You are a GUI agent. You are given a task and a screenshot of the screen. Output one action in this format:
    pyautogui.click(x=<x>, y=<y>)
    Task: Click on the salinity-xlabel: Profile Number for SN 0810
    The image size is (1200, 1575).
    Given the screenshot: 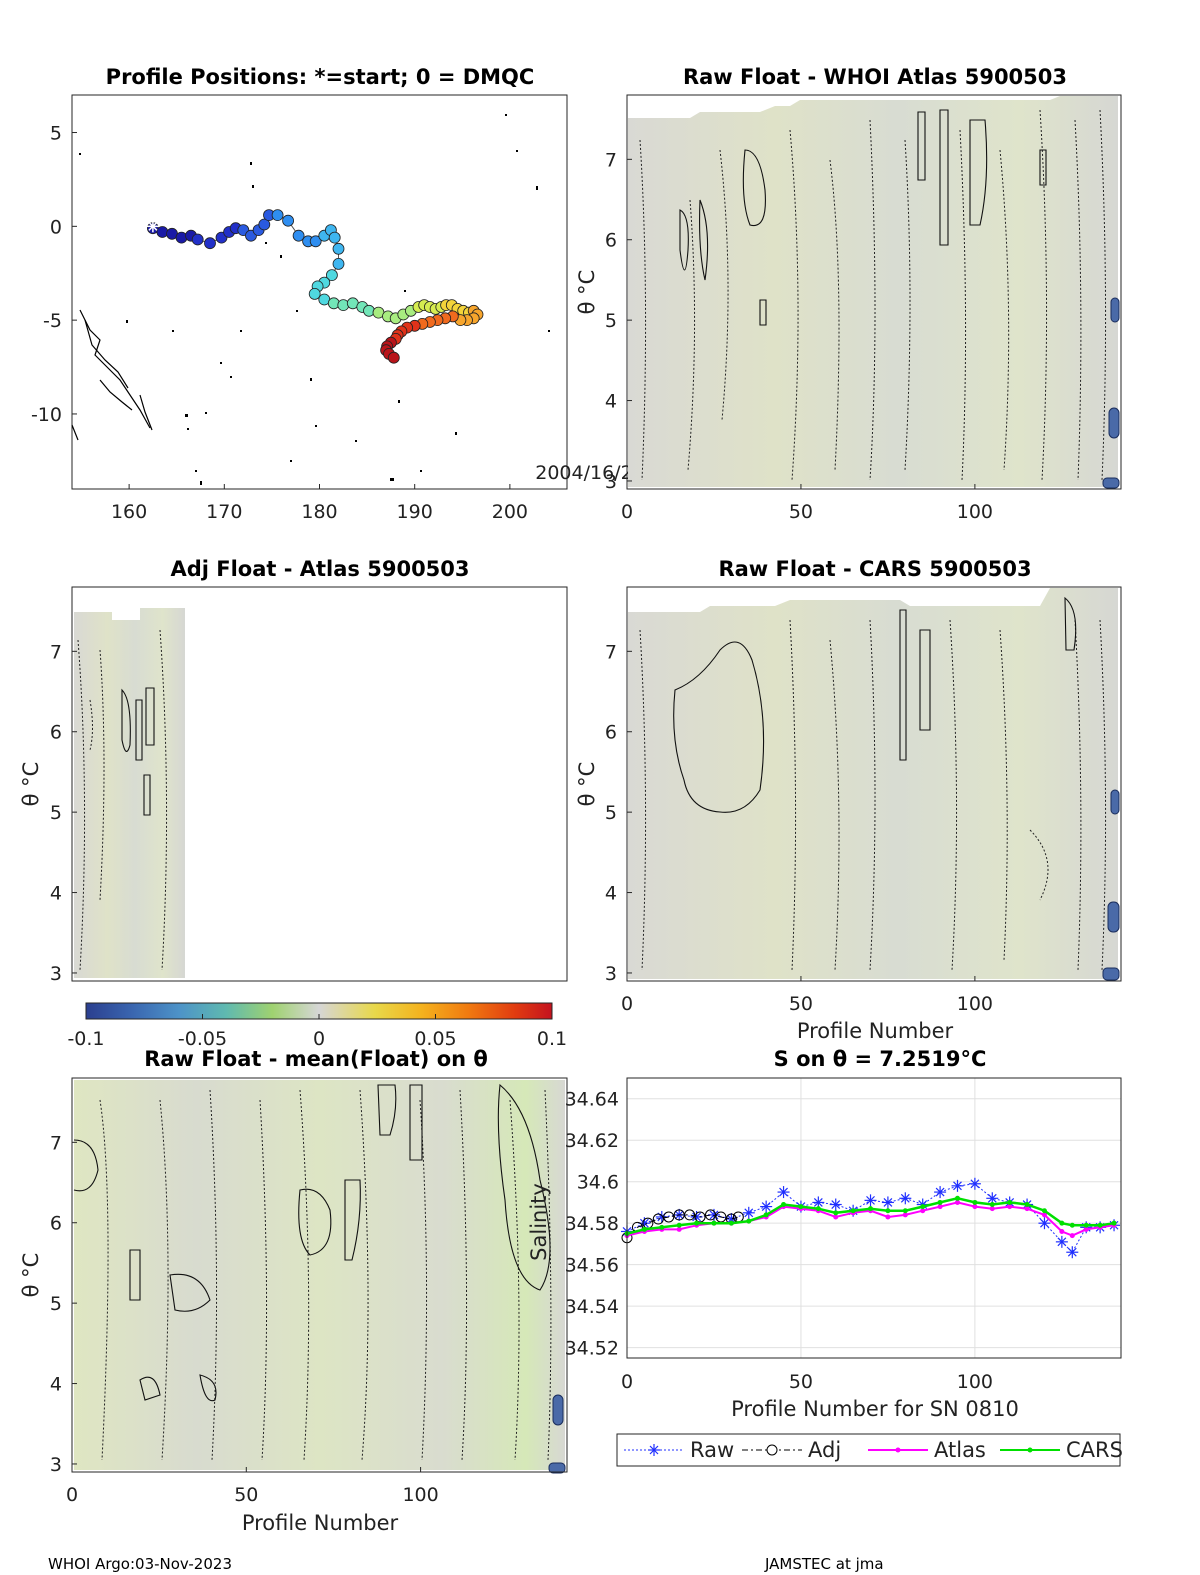 What is the action you would take?
    pyautogui.click(x=875, y=1409)
    